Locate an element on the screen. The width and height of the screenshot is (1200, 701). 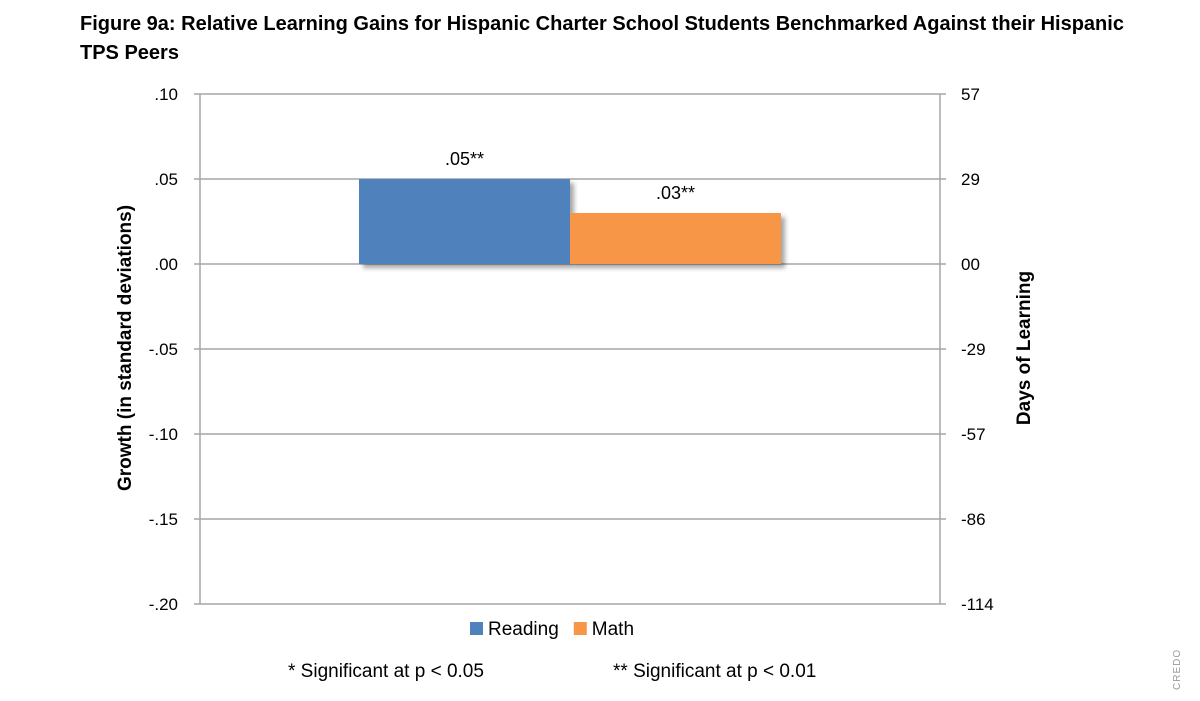
data-label-math: .03** is located at coordinates (675, 193).